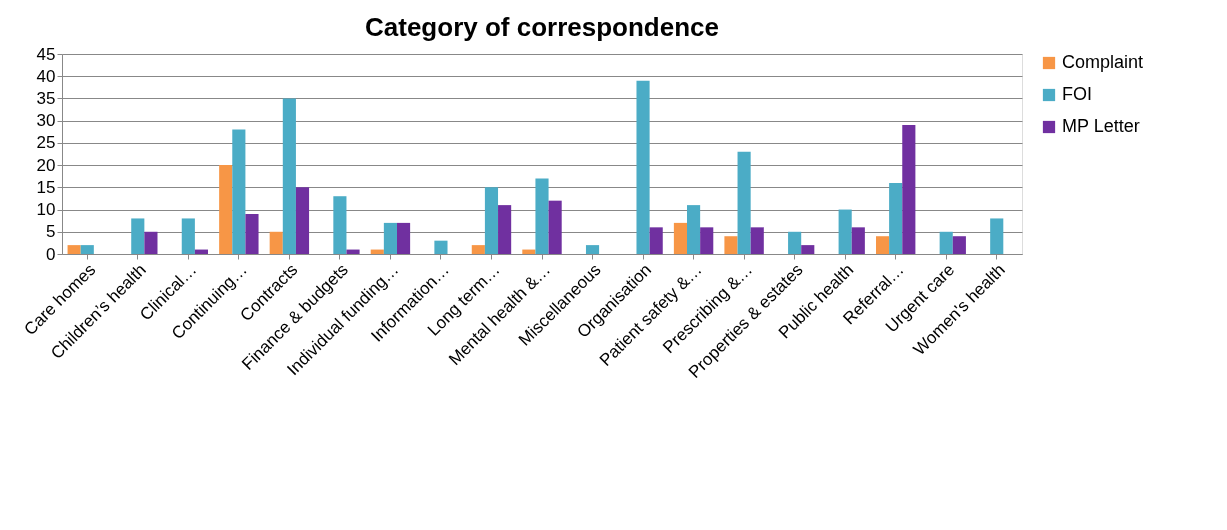 The image size is (1227, 530). I want to click on y-tick-label: 15, so click(46, 187).